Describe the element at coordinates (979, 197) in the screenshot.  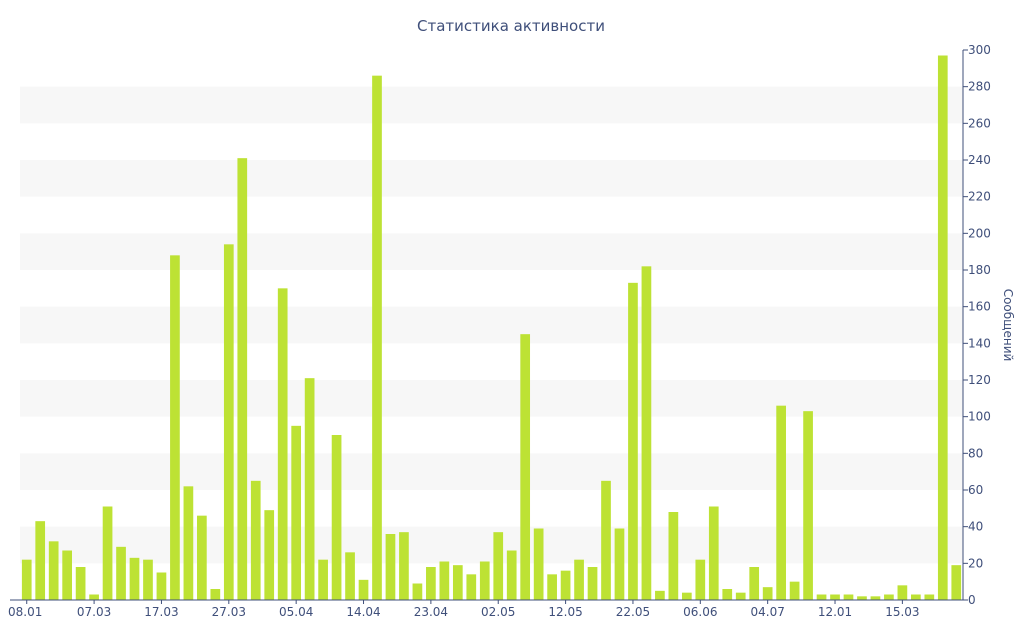
I see `y-tick-label: 220` at that location.